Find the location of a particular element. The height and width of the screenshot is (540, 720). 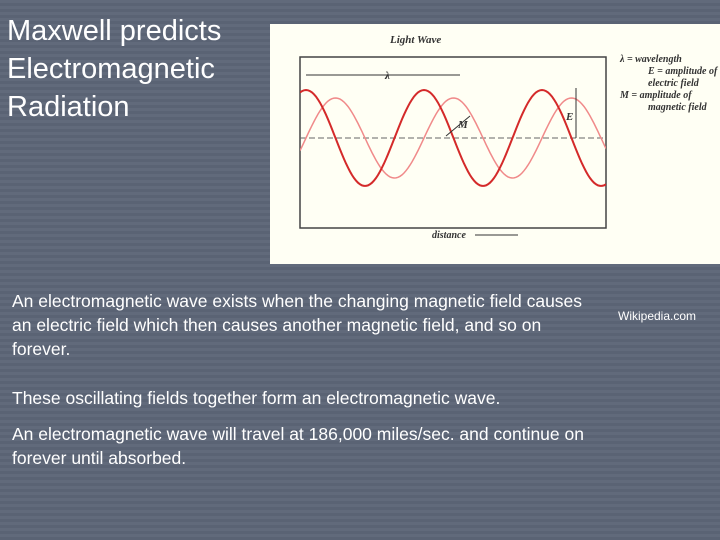

legend-line: M = amplitude of is located at coordinates (656, 95).